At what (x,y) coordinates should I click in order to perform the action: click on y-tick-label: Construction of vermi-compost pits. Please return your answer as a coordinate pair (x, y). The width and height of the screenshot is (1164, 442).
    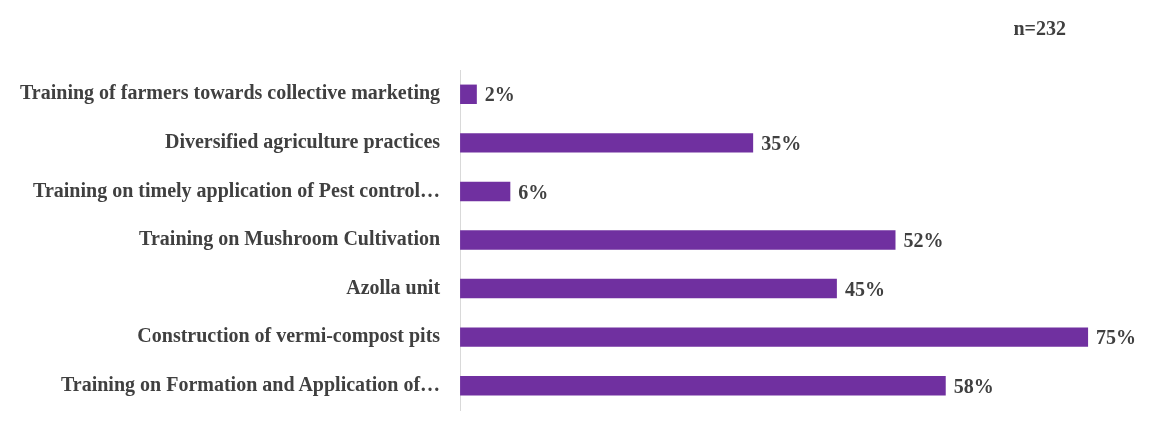
    Looking at the image, I should click on (289, 336).